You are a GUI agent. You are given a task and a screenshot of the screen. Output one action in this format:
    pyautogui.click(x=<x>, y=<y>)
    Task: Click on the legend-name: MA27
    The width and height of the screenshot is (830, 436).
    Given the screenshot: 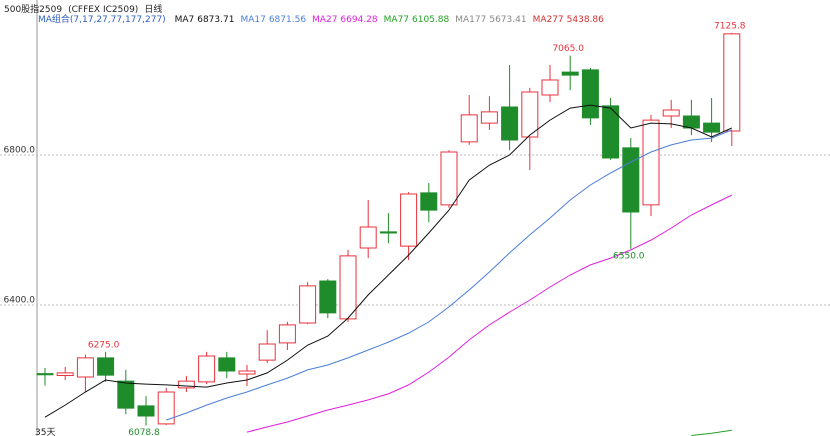 What is the action you would take?
    pyautogui.click(x=325, y=20)
    